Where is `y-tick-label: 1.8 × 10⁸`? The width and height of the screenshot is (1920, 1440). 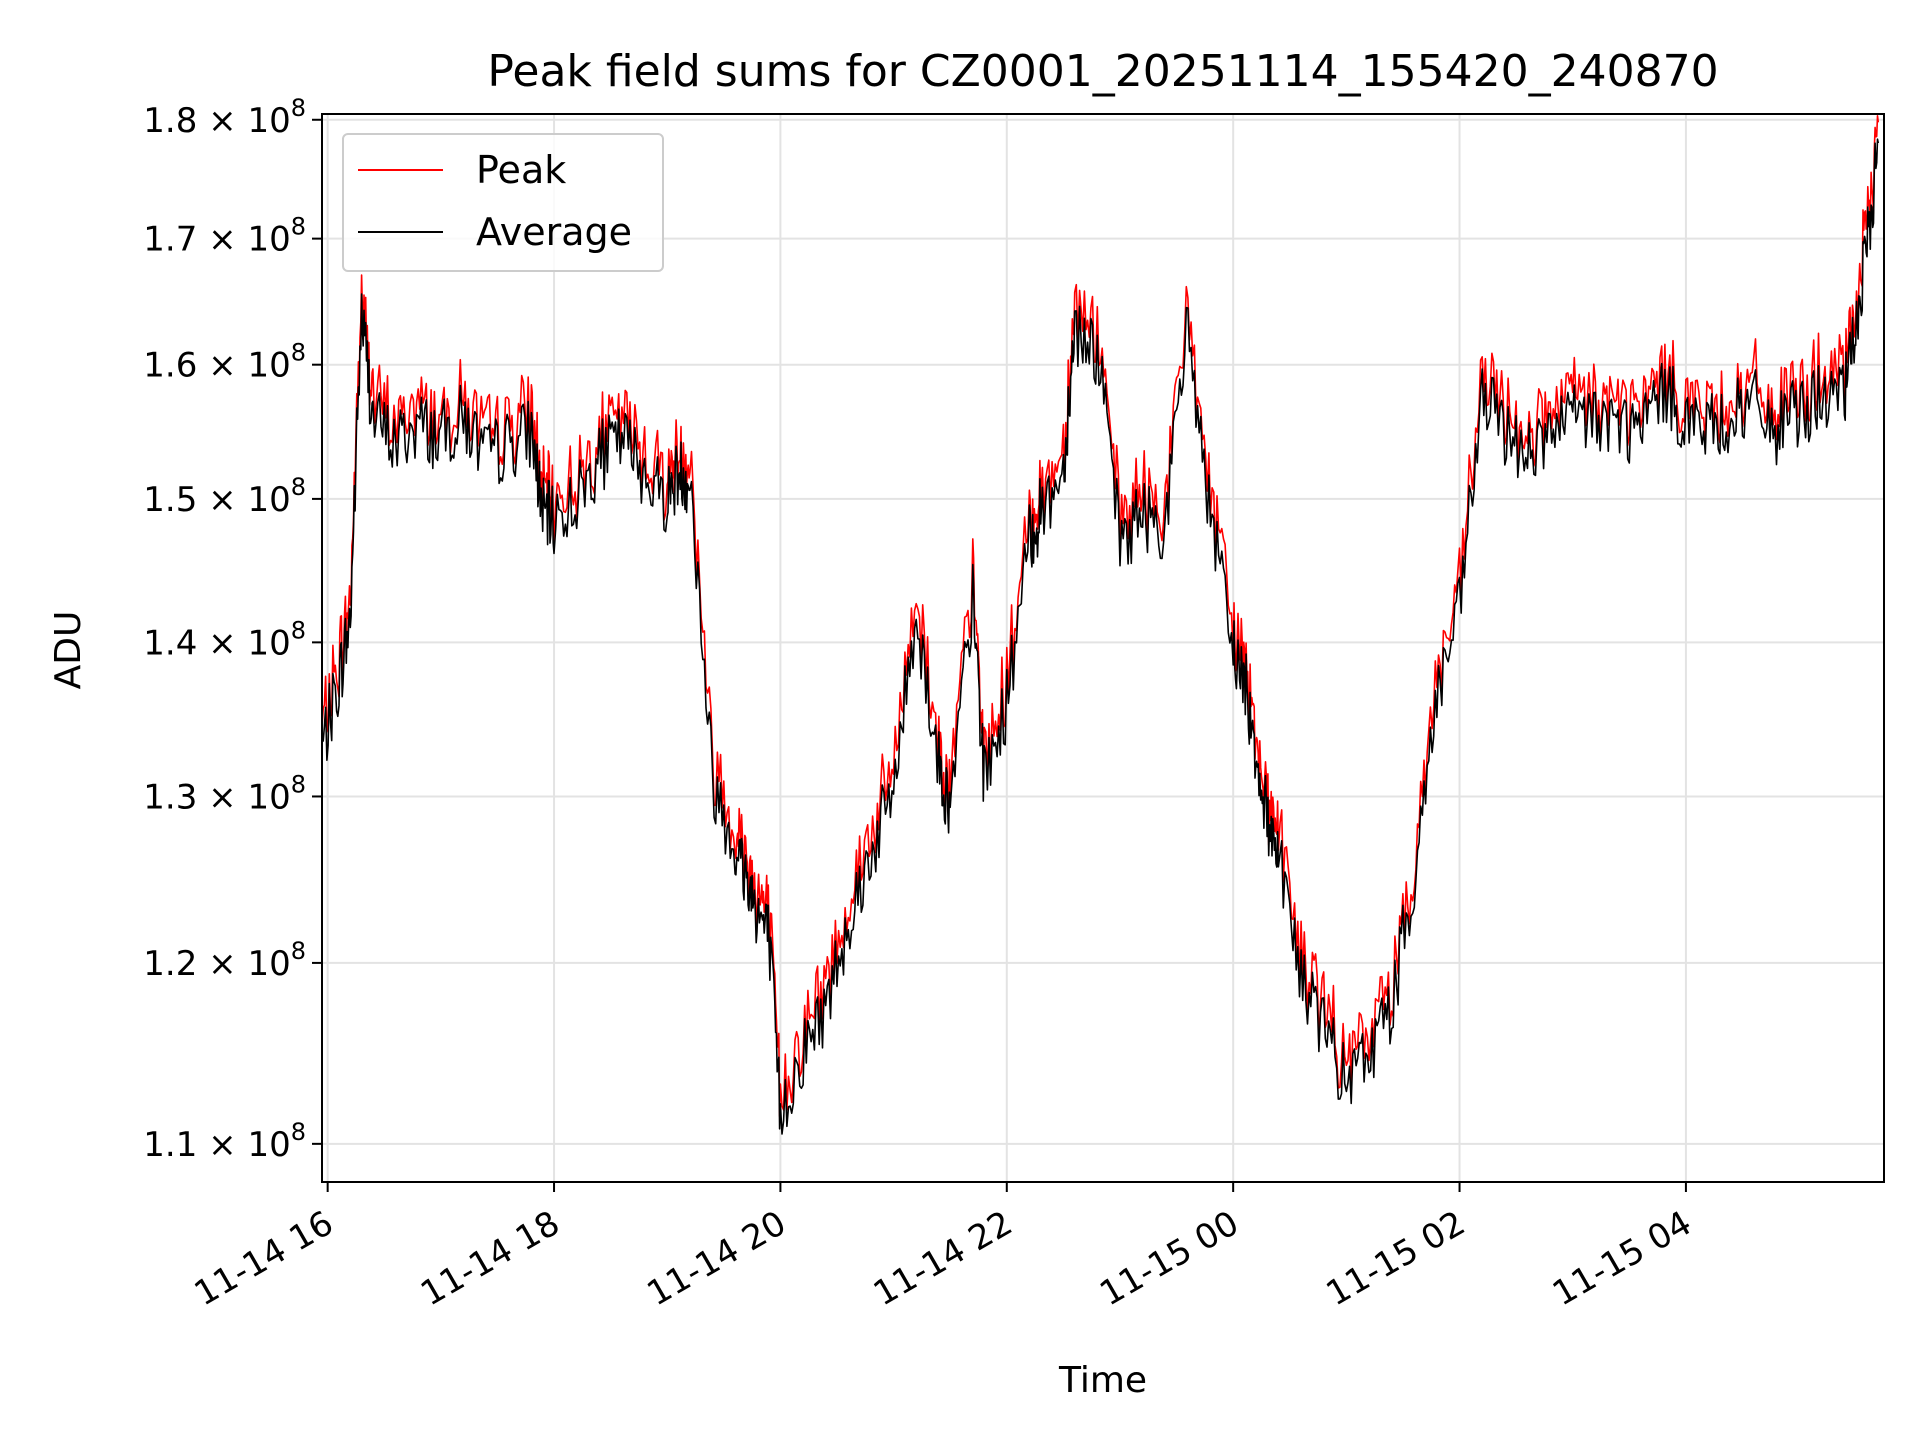
y-tick-label: 1.8 × 10⁸ is located at coordinates (224, 117).